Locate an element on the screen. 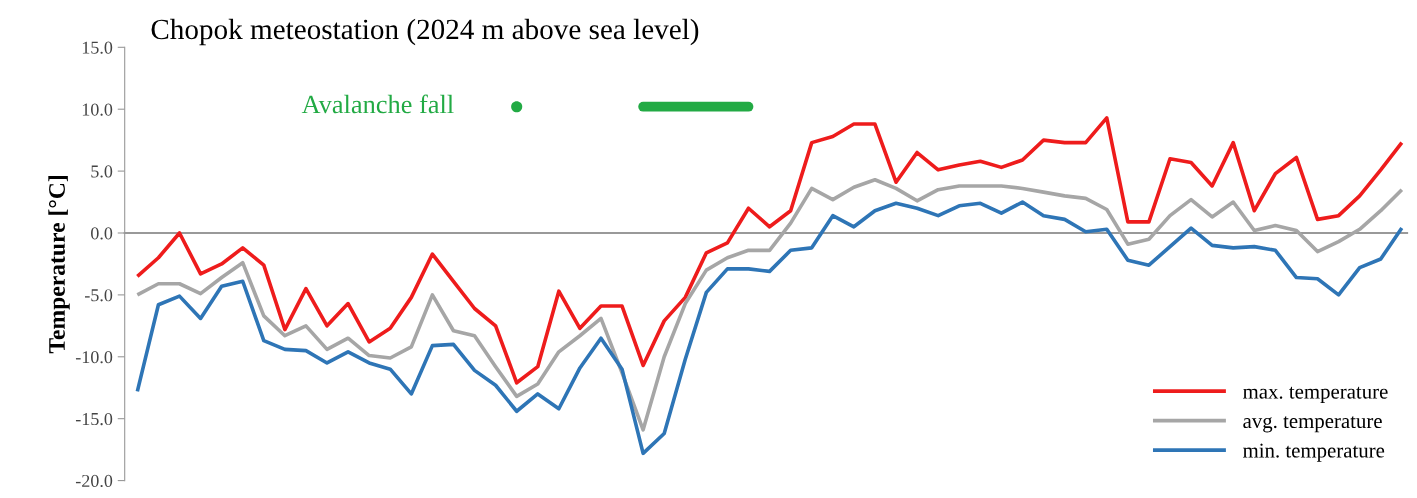 This screenshot has height=498, width=1417. y-axis-title: Temperature [°C] is located at coordinates (59, 265).